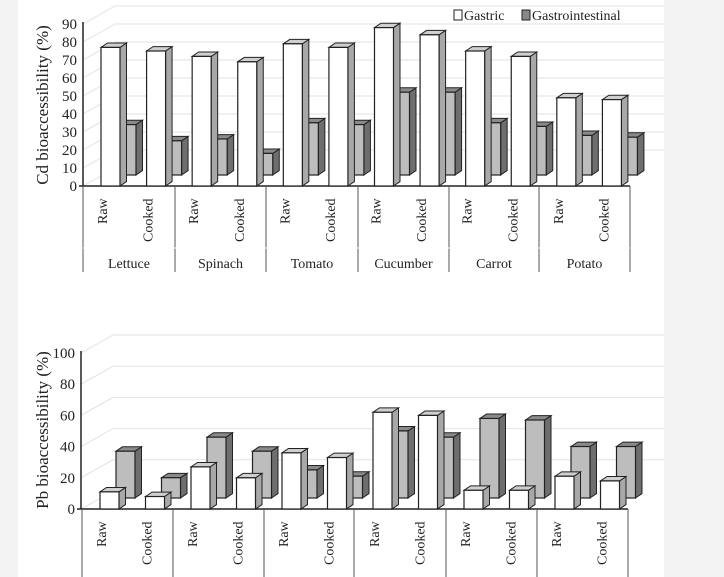 The width and height of the screenshot is (724, 577). Describe the element at coordinates (403, 264) in the screenshot. I see `x-group-label: Cucumber` at that location.